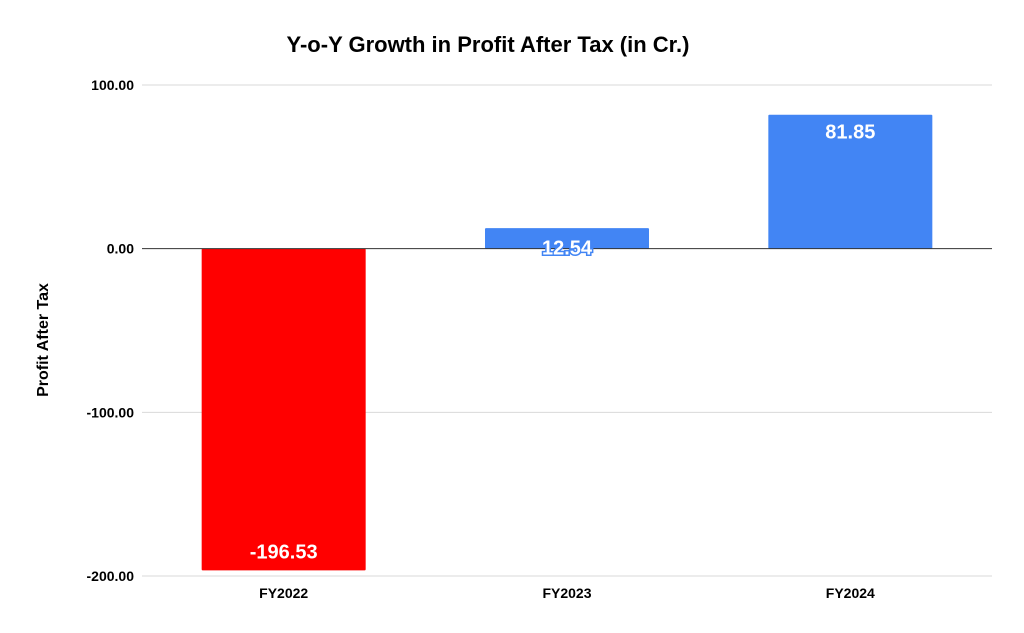  What do you see at coordinates (111, 412) in the screenshot?
I see `y-tick-label: -100.00` at bounding box center [111, 412].